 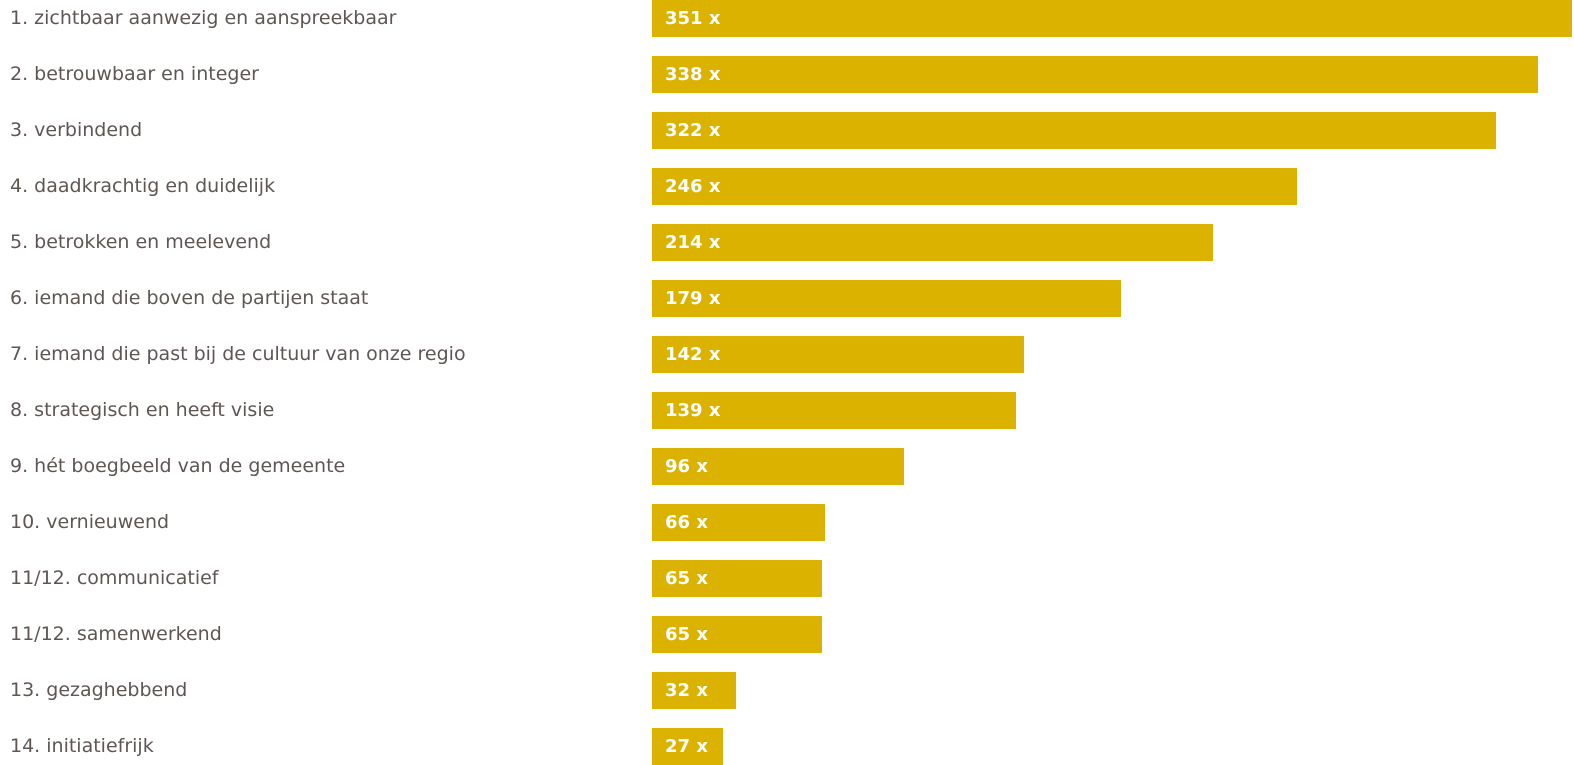 I want to click on bar-row: 10. vernieuwend 66 x, so click(x=787, y=522).